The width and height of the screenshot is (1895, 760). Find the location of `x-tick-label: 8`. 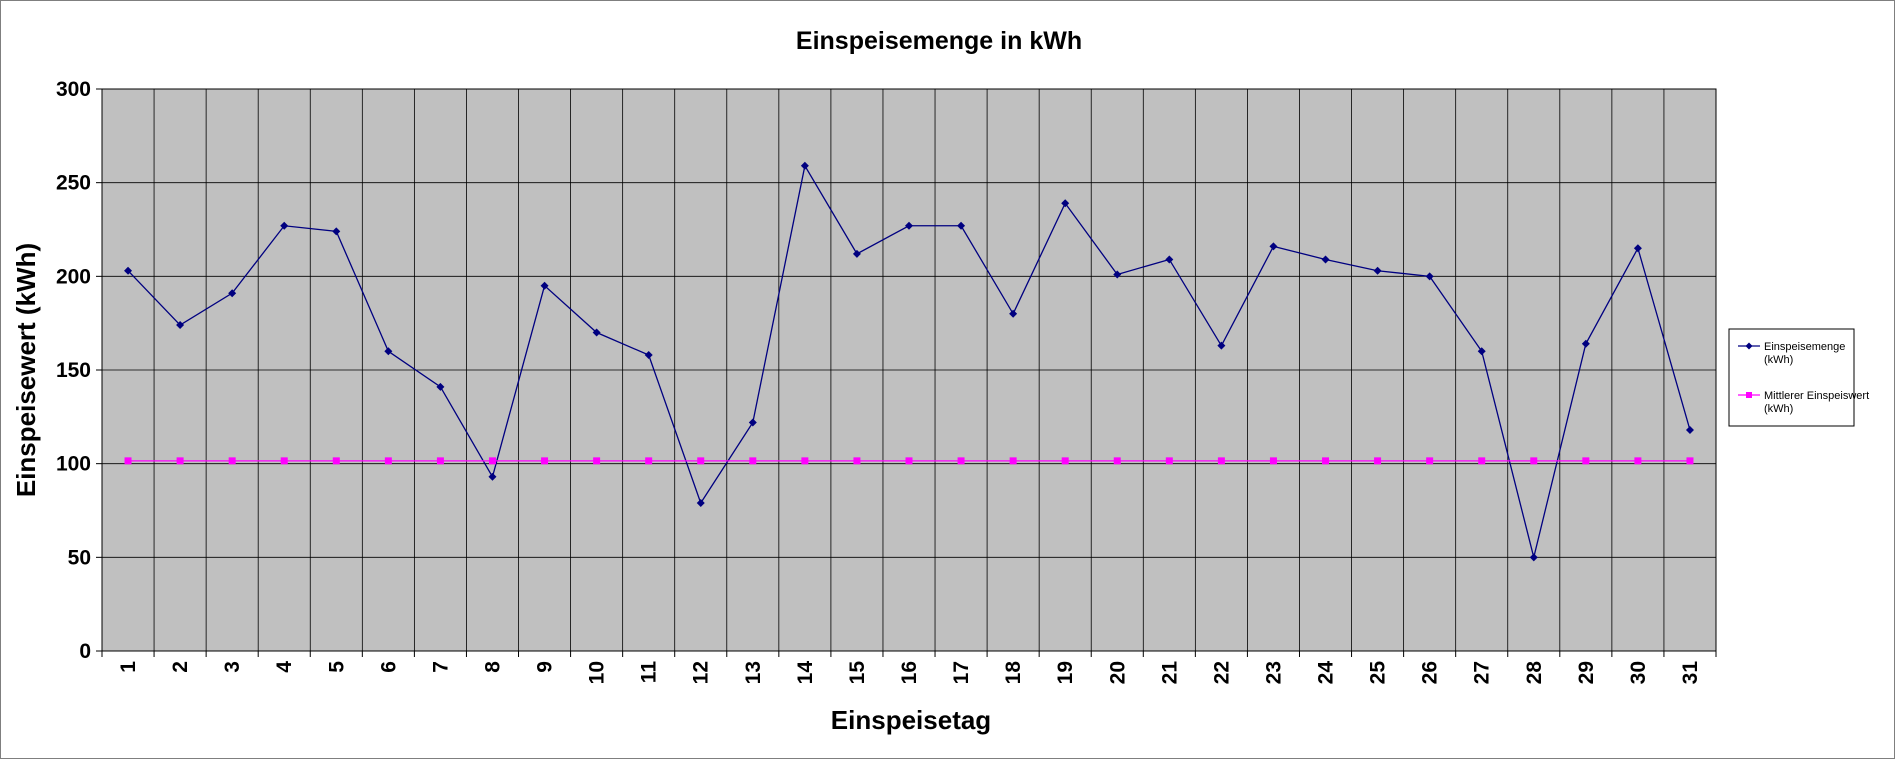

x-tick-label: 8 is located at coordinates (492, 667).